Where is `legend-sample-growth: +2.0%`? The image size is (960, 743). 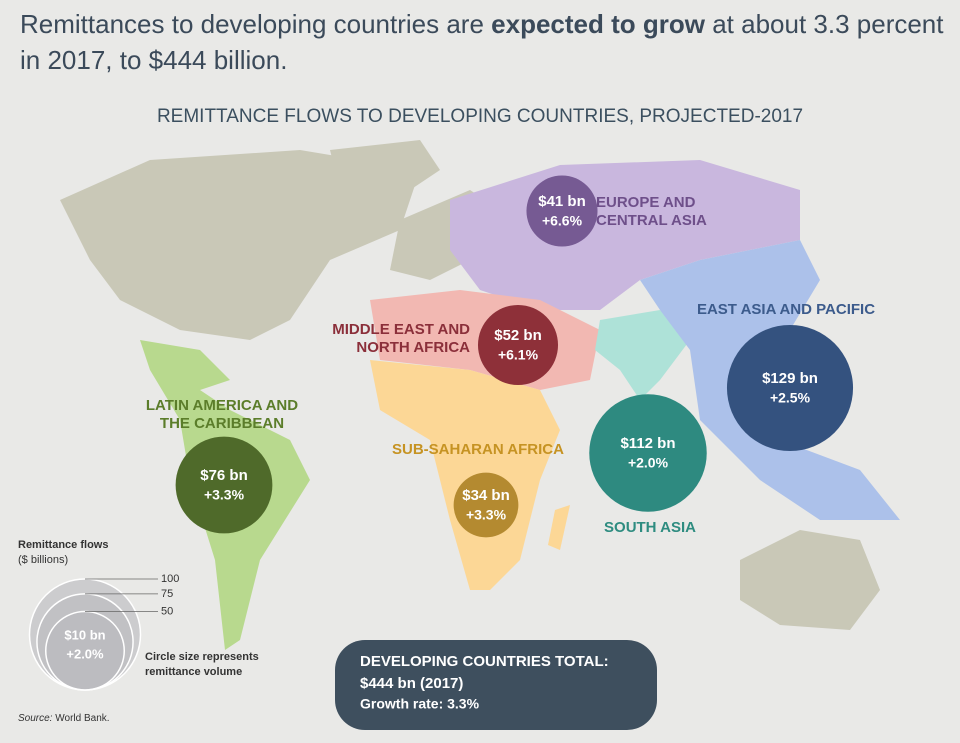 legend-sample-growth: +2.0% is located at coordinates (85, 653).